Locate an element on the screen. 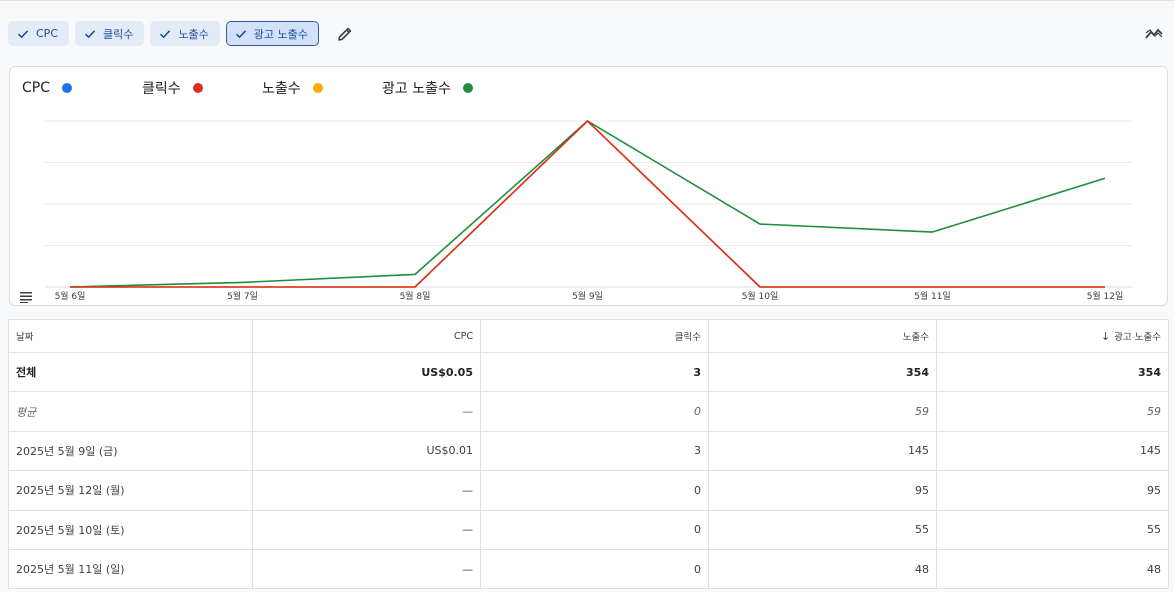 The height and width of the screenshot is (592, 1174). pencil-icon is located at coordinates (345, 34).